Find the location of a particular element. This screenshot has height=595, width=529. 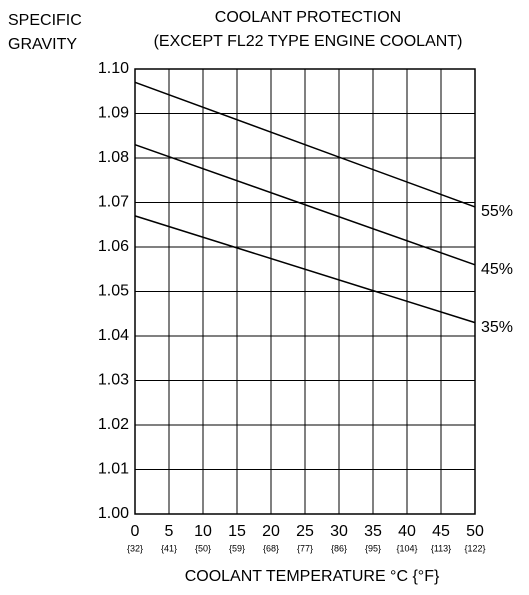

x-tick-sublabel: {68} is located at coordinates (271, 548).